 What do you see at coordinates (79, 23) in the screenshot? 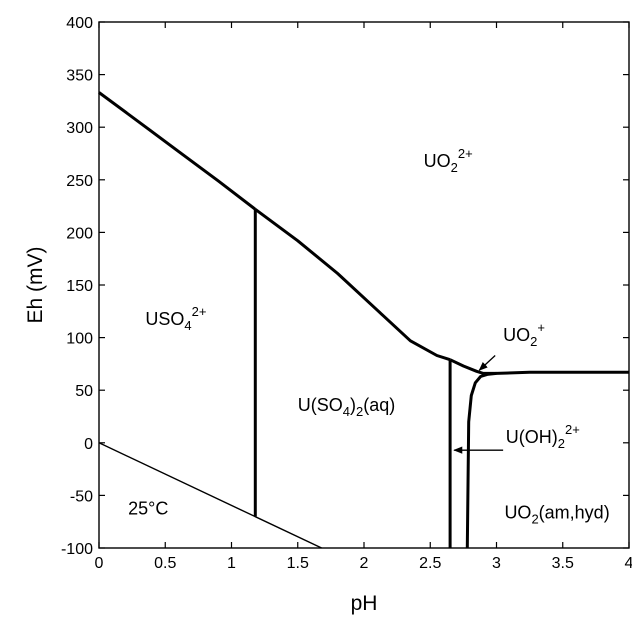
I see `y-tick-label: 400` at bounding box center [79, 23].